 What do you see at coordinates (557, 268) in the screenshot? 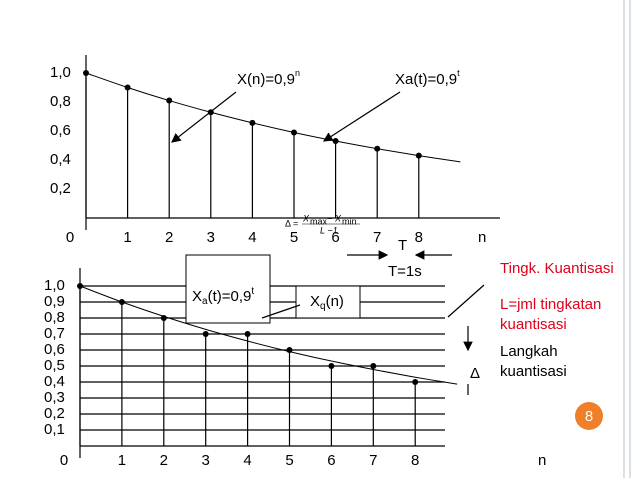
I see `levels-title: Tingk. Kuantisasi` at bounding box center [557, 268].